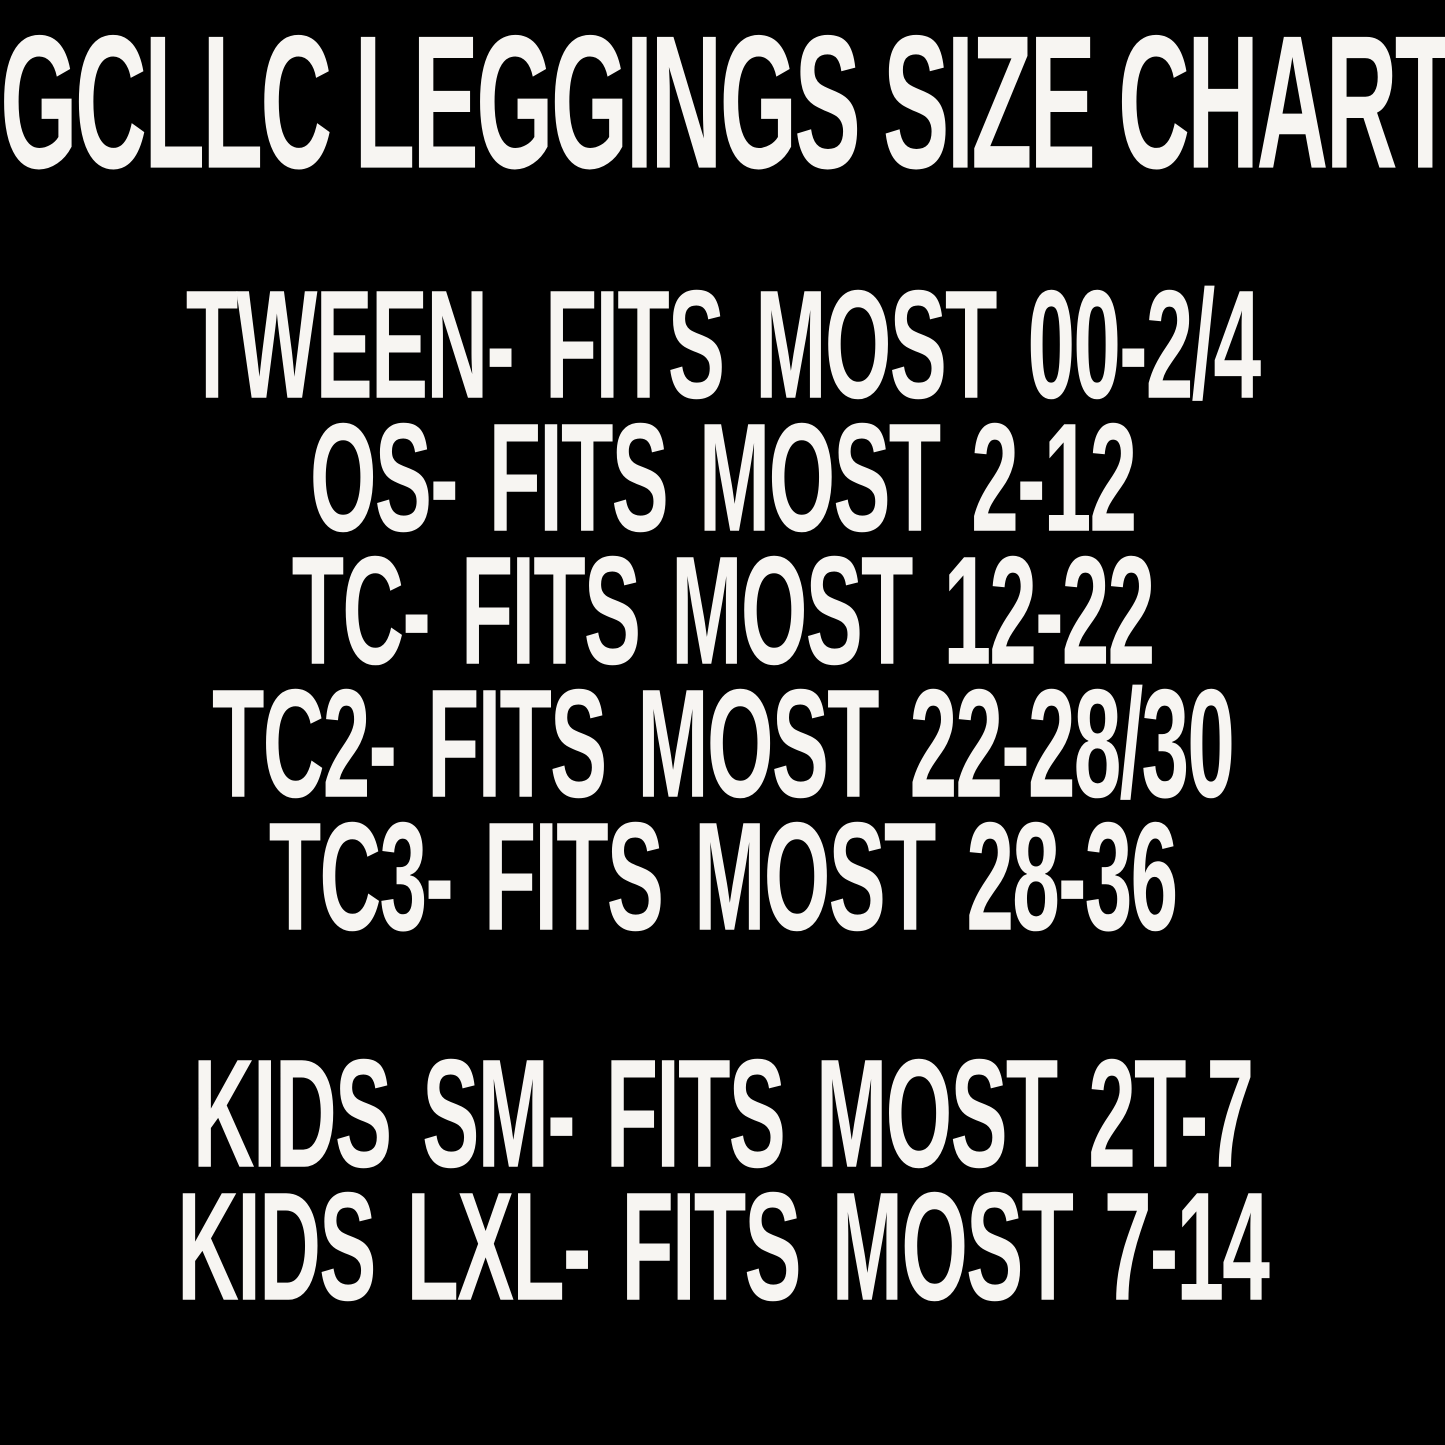 The height and width of the screenshot is (1445, 1445). Describe the element at coordinates (723, 1114) in the screenshot. I see `size-row-kids-sm: KIDS SM- FITS MOST 2T-7` at that location.